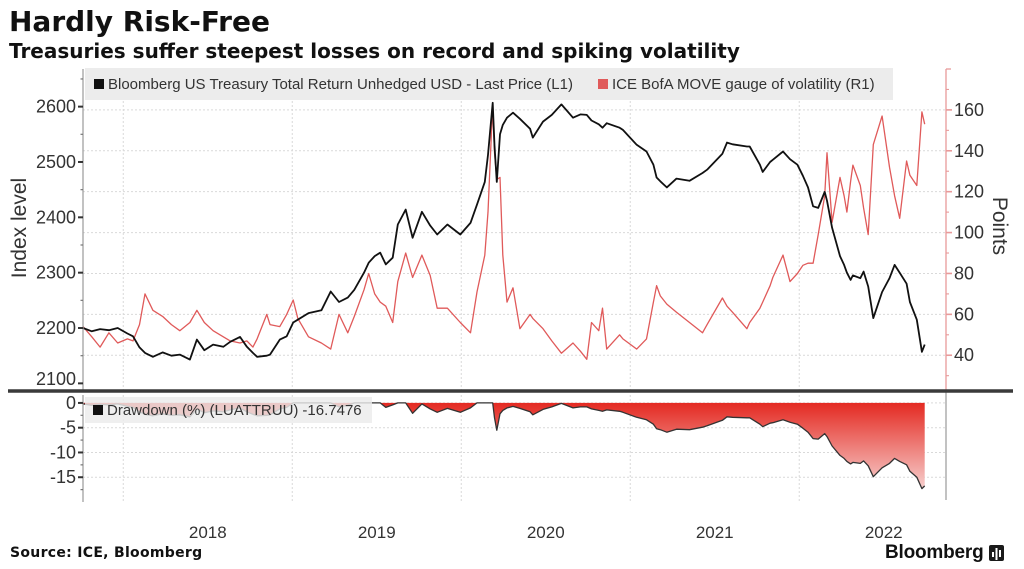 The height and width of the screenshot is (569, 1024). I want to click on left-axis-tick-label: 2100, so click(56, 379).